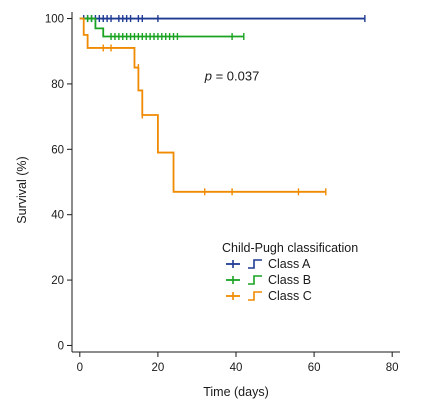  I want to click on x-tick-label: 20, so click(158, 368).